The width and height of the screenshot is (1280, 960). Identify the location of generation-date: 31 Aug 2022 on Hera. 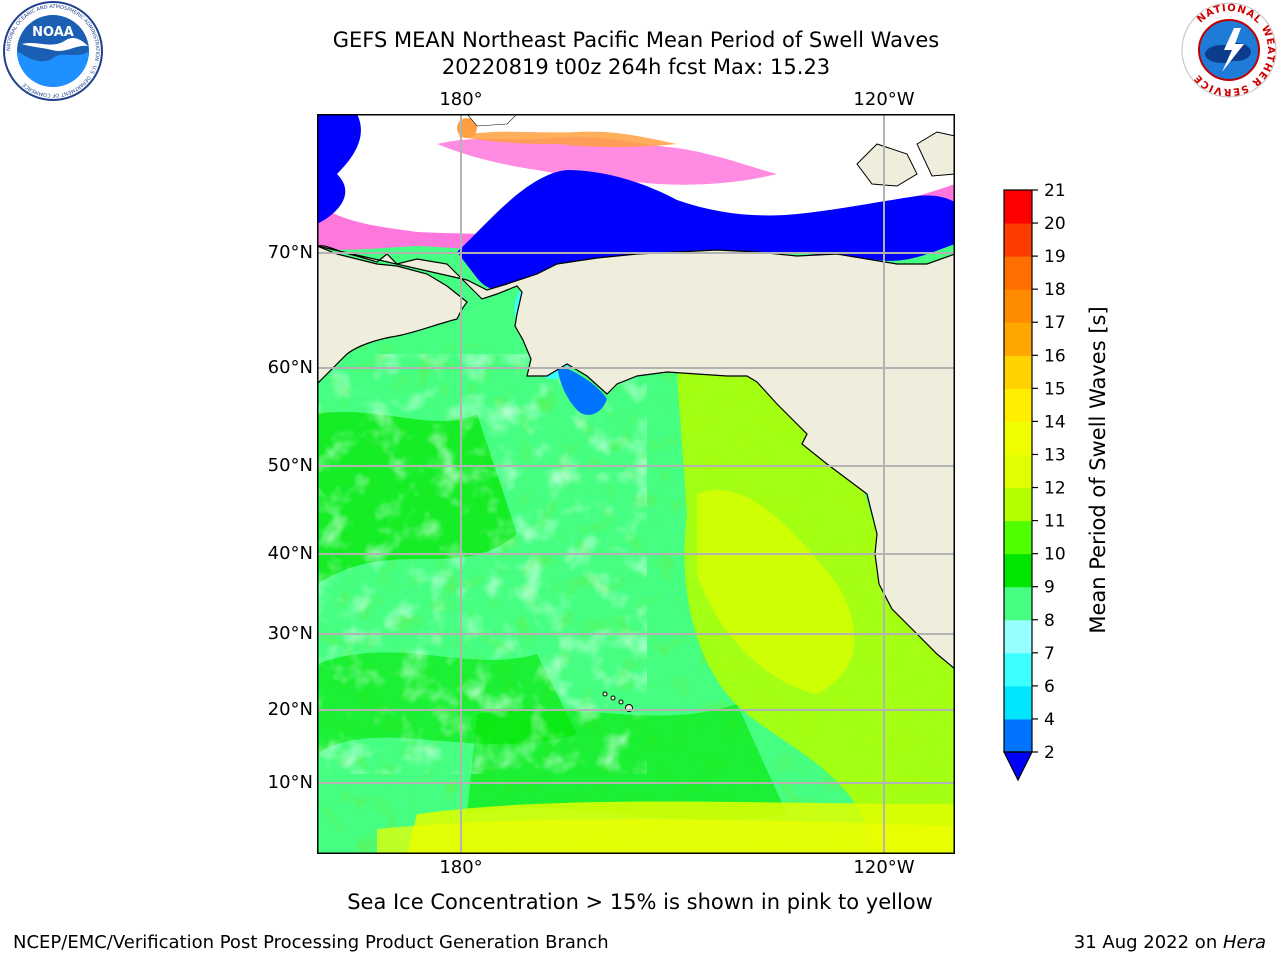
(1170, 943).